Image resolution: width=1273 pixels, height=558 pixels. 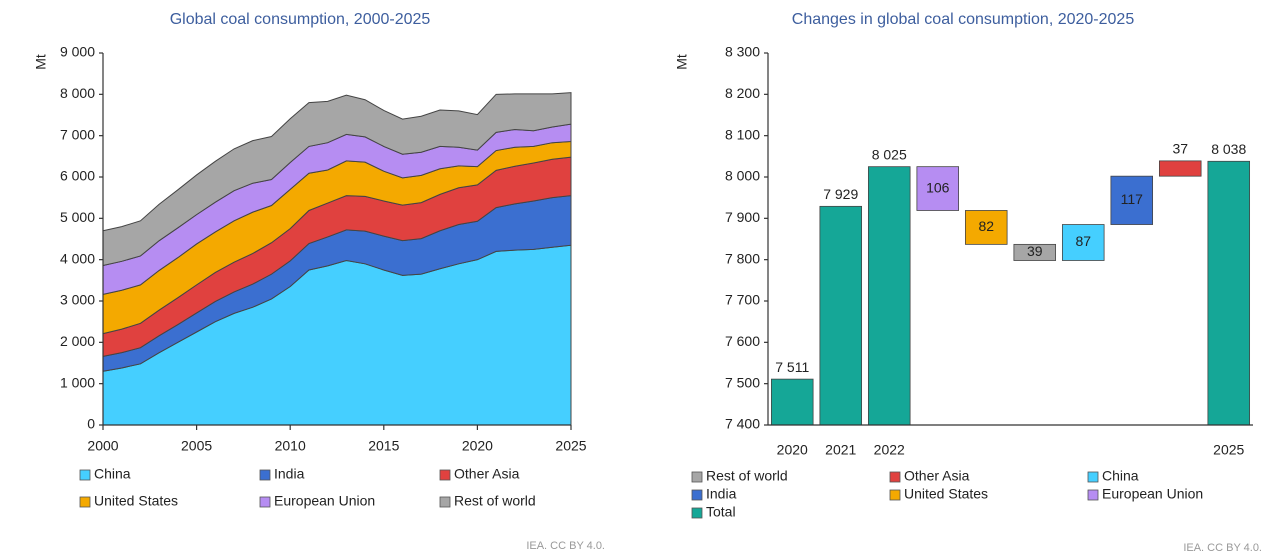 I want to click on y-tick-label: 1 000, so click(x=77, y=382).